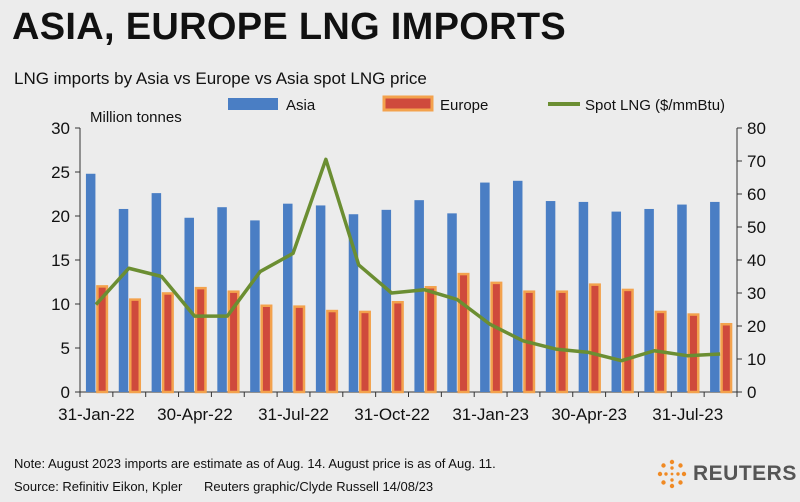  I want to click on reuters-logo-text: REUTERS, so click(745, 473).